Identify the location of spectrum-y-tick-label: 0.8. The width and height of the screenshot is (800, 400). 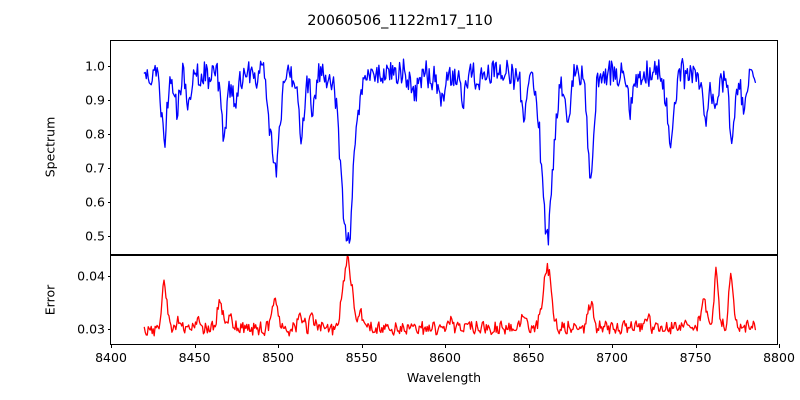
(95, 134).